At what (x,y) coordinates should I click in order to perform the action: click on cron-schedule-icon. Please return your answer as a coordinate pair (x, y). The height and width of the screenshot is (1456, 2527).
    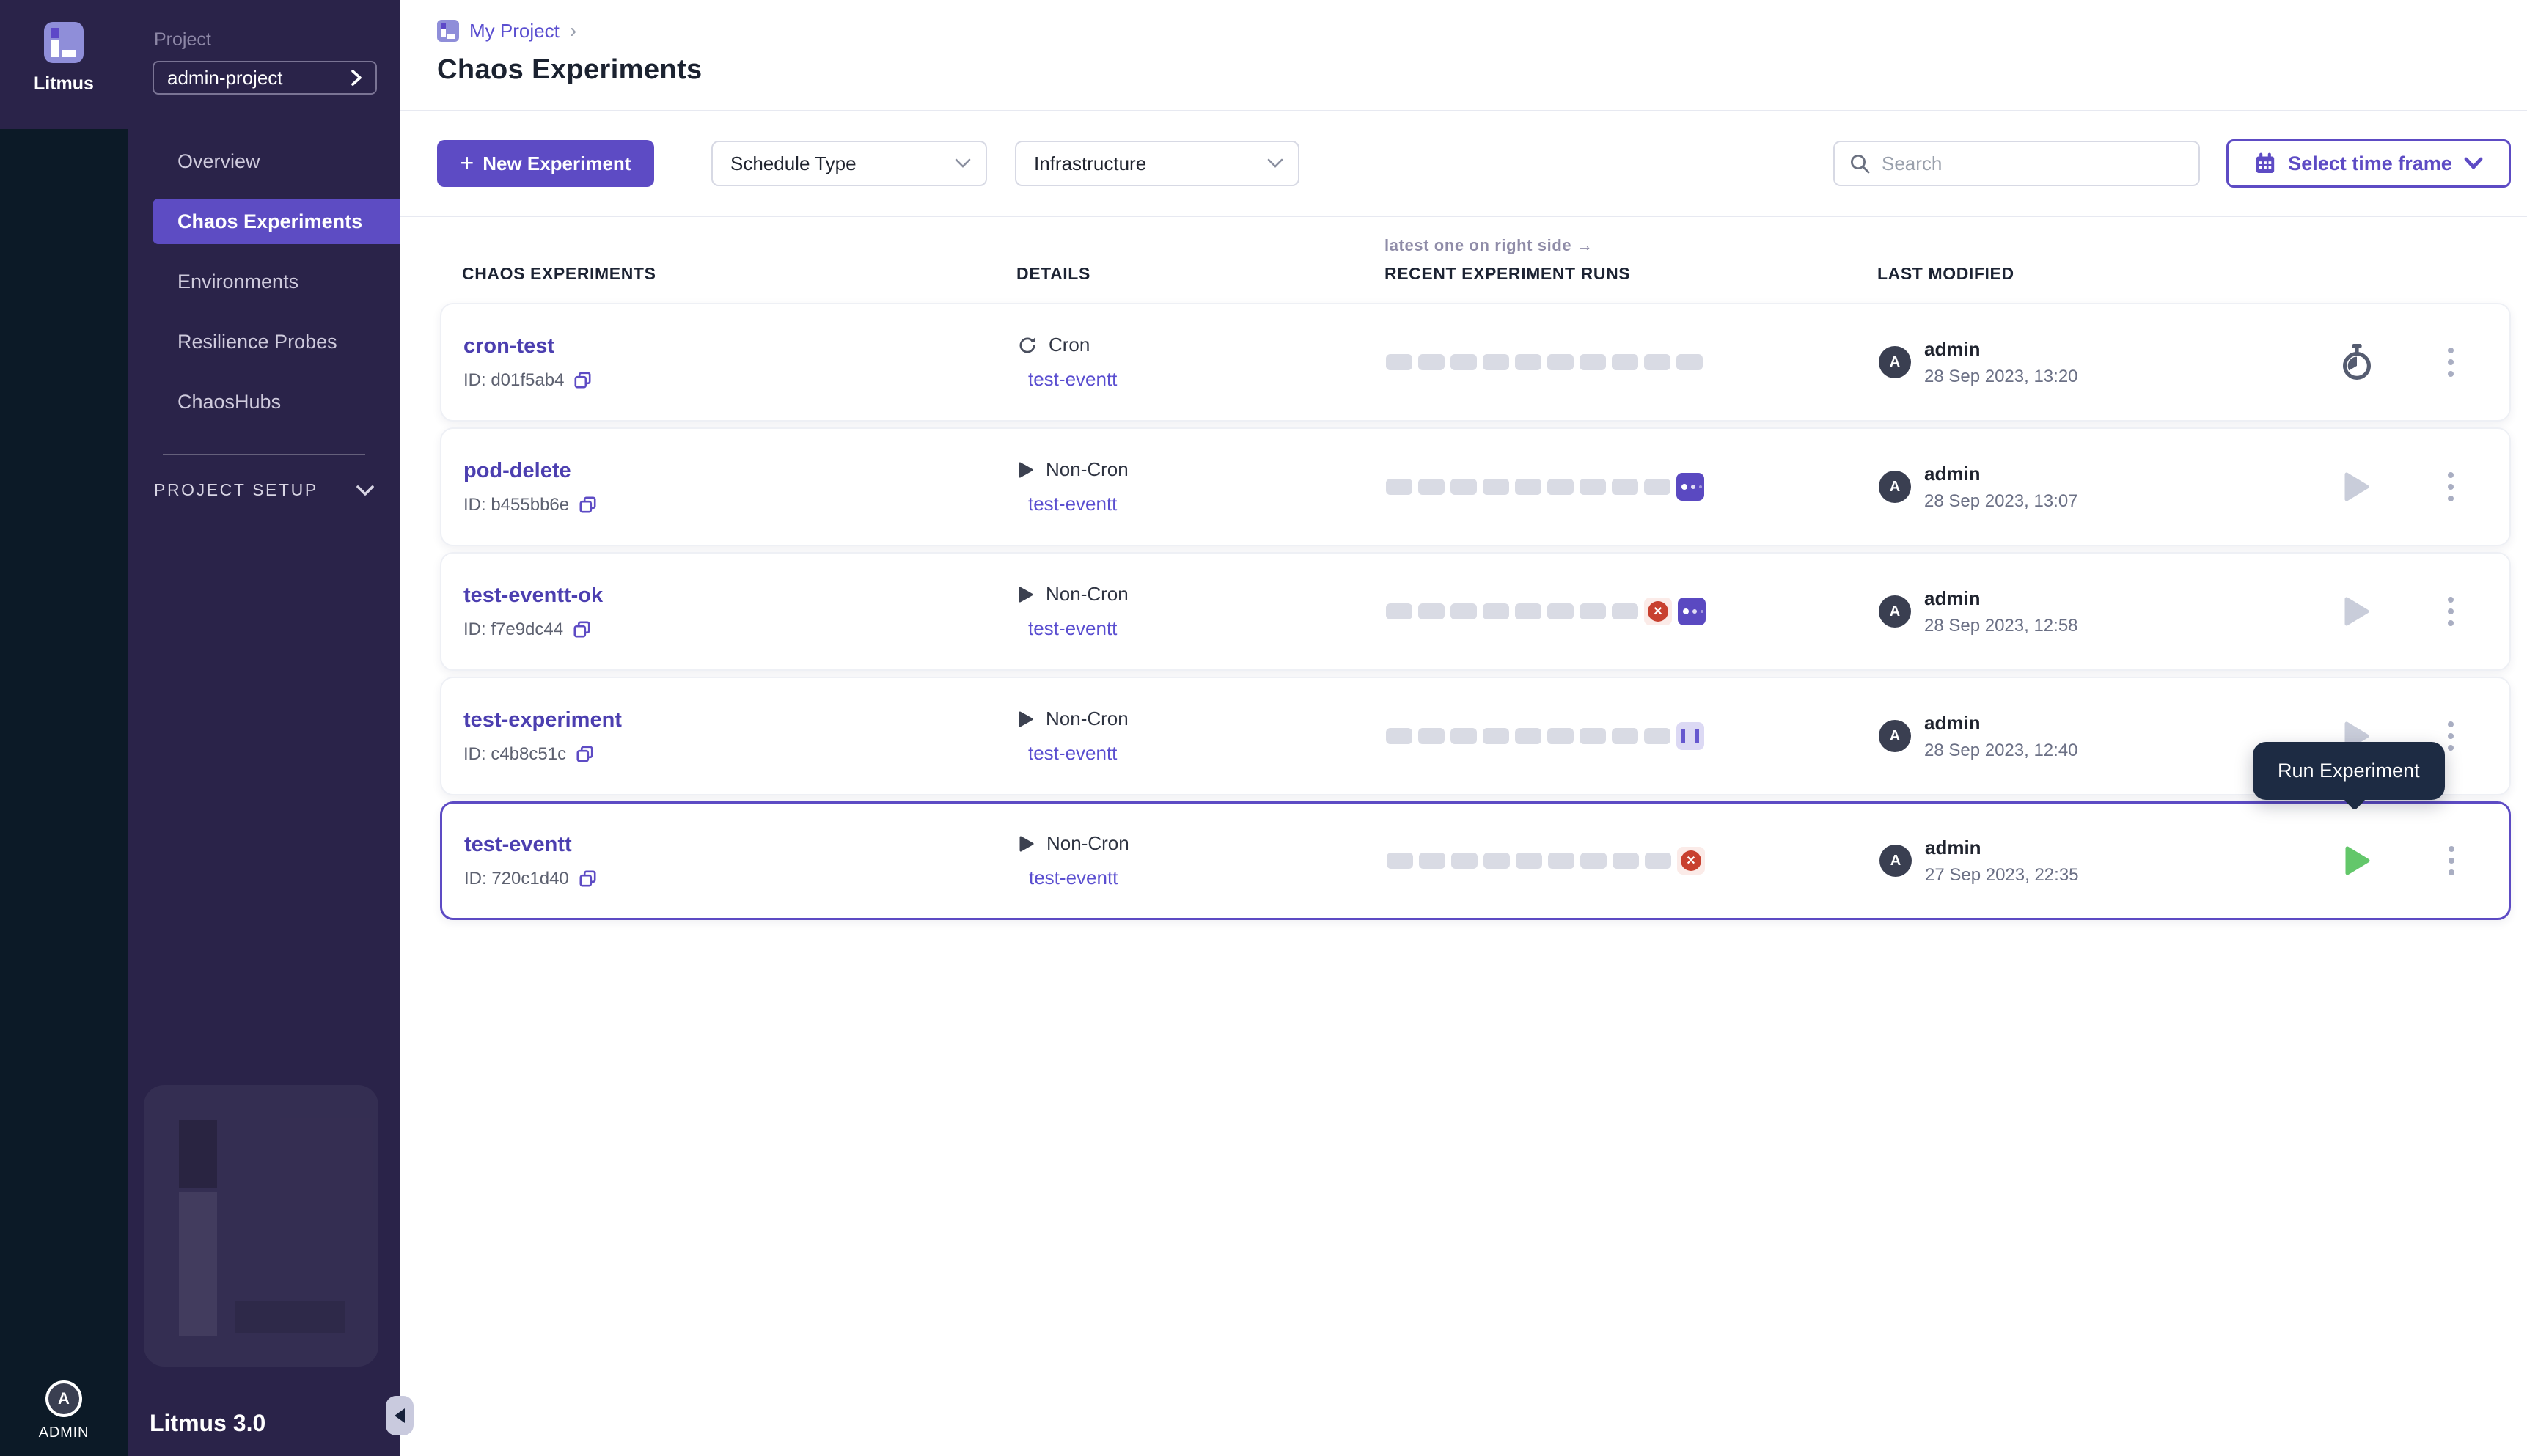
    Looking at the image, I should click on (1027, 345).